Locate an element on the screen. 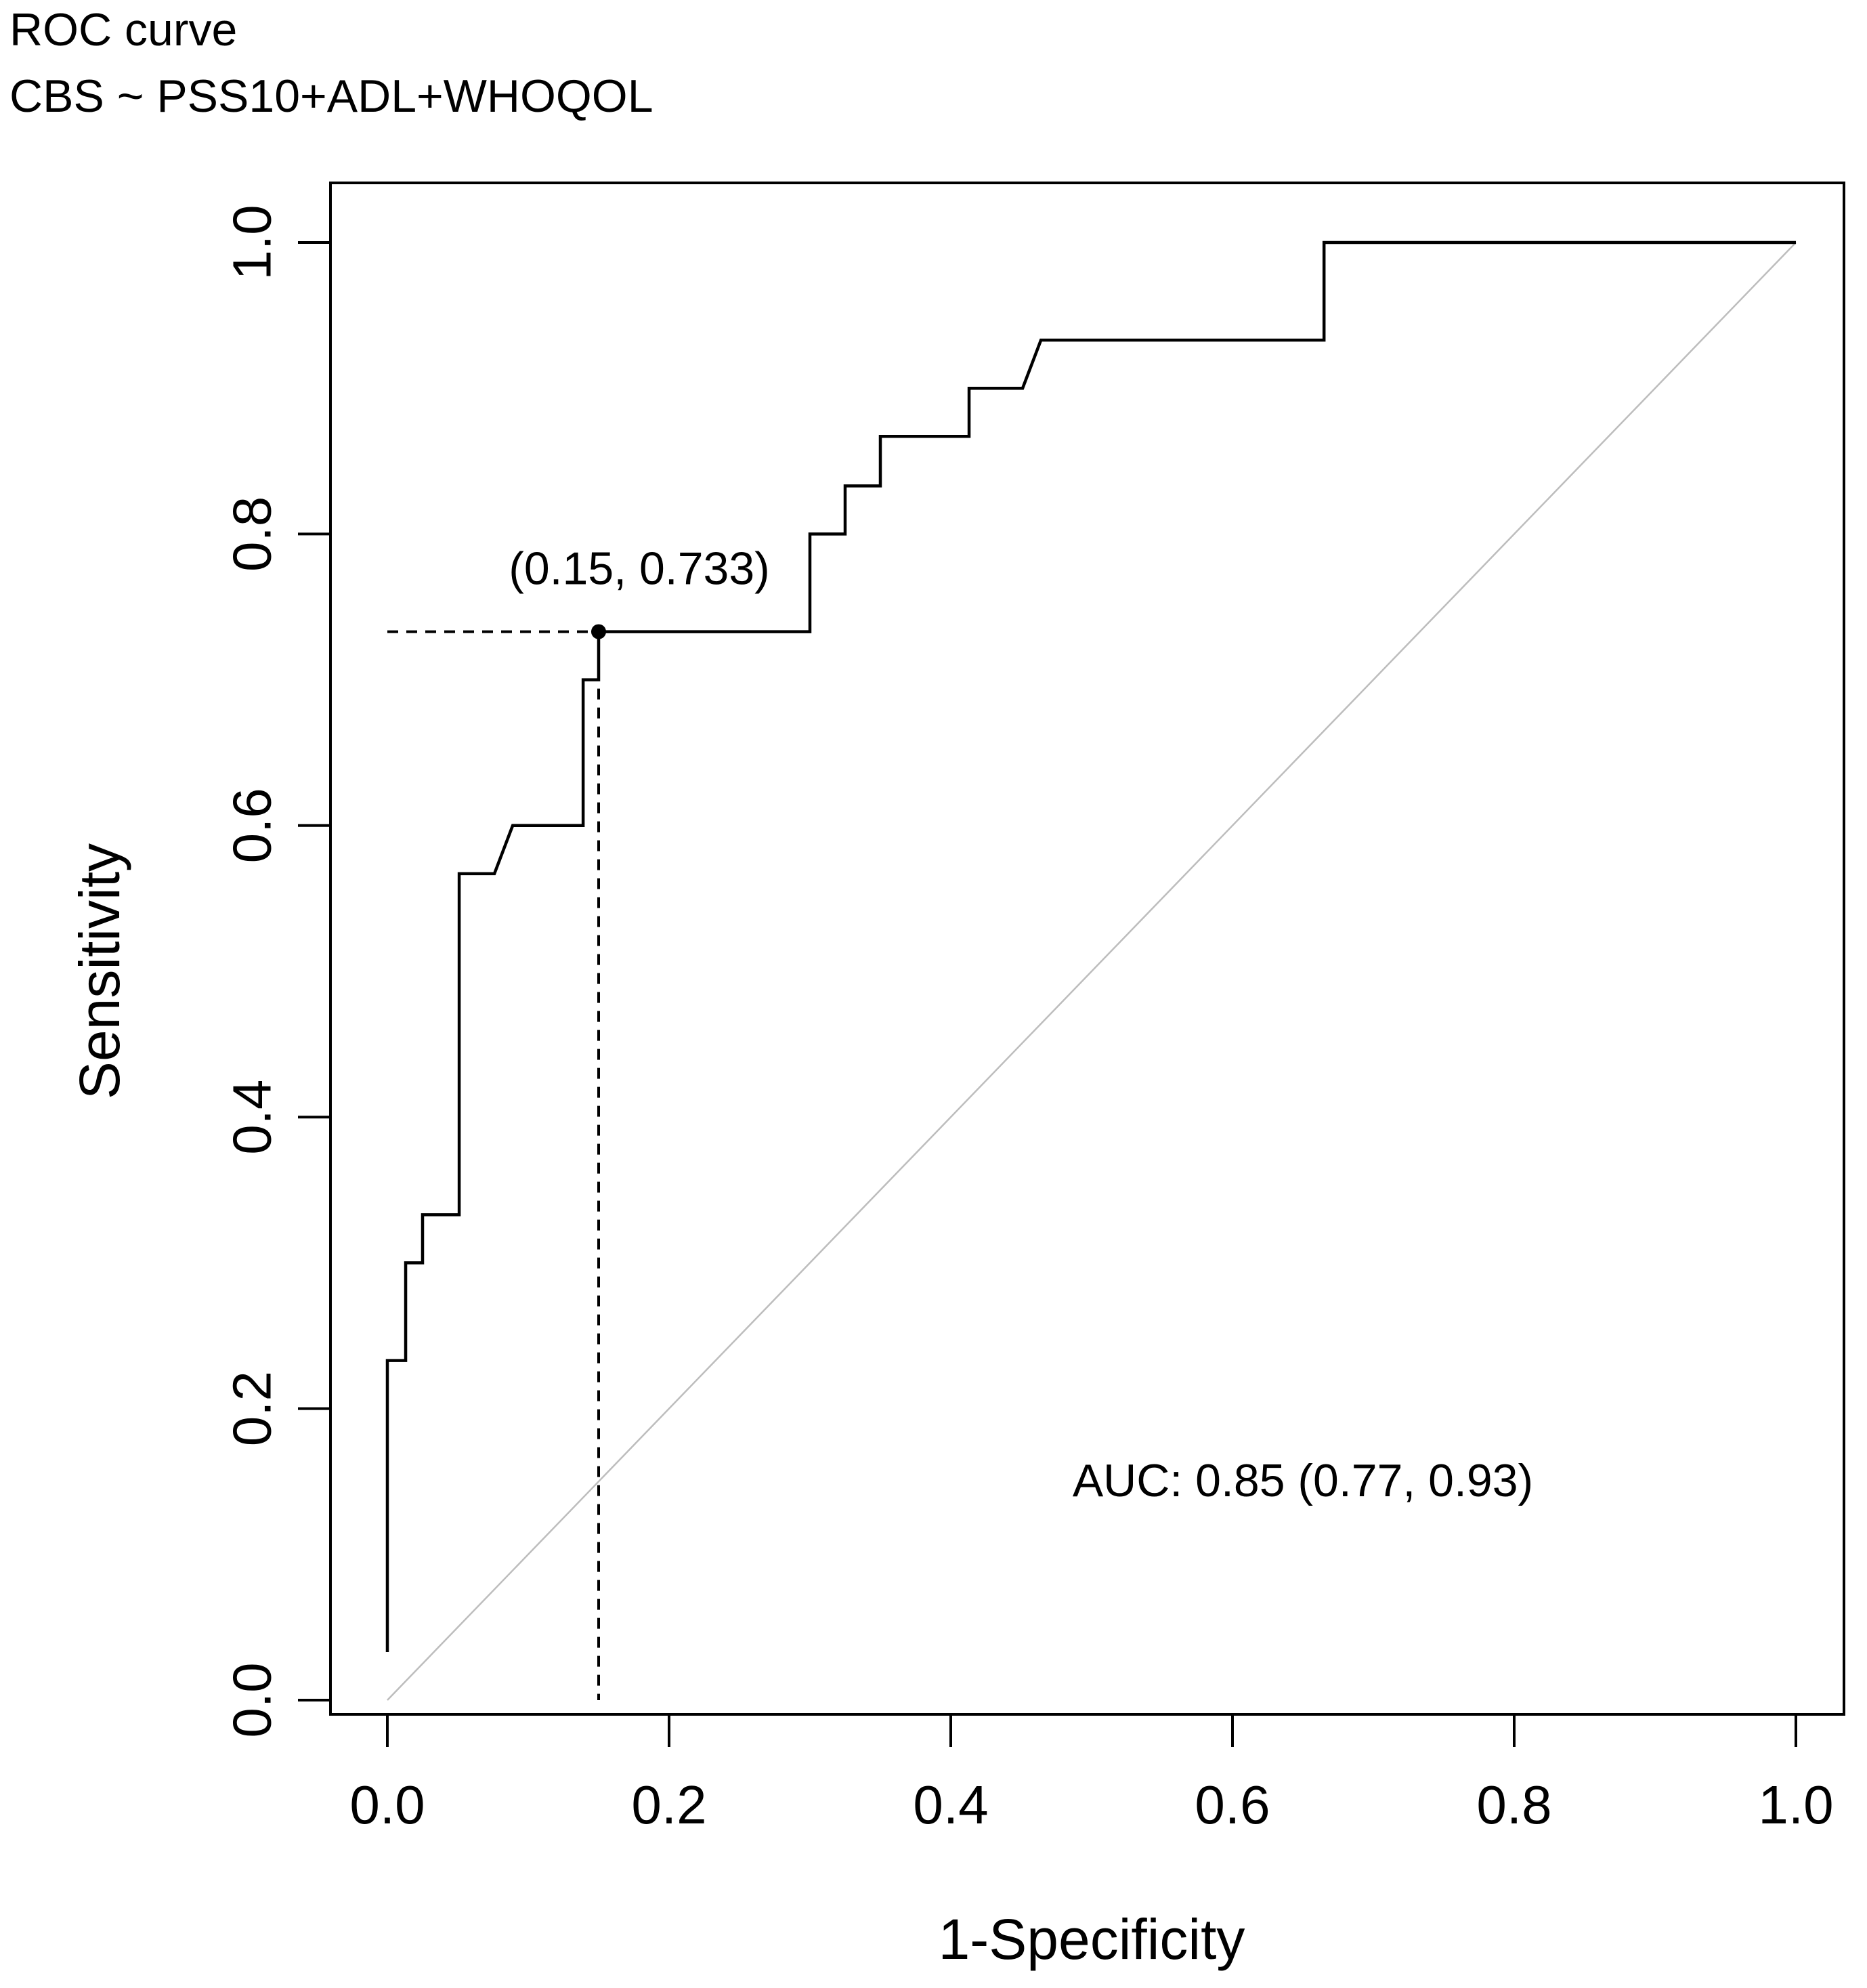 This screenshot has width=1867, height=1988. x-tick-label: 0.0 is located at coordinates (387, 1805).